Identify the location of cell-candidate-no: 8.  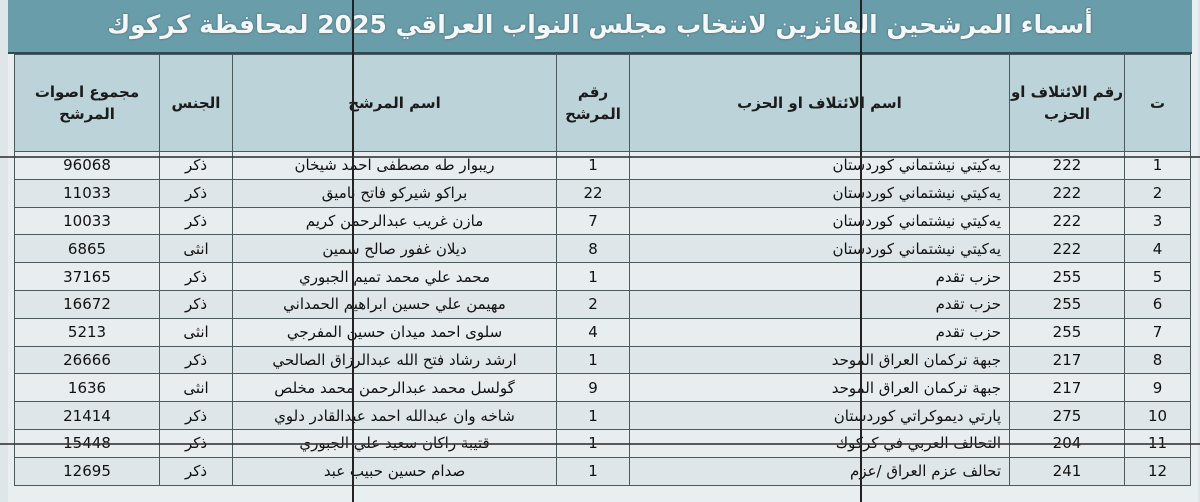
(593, 249).